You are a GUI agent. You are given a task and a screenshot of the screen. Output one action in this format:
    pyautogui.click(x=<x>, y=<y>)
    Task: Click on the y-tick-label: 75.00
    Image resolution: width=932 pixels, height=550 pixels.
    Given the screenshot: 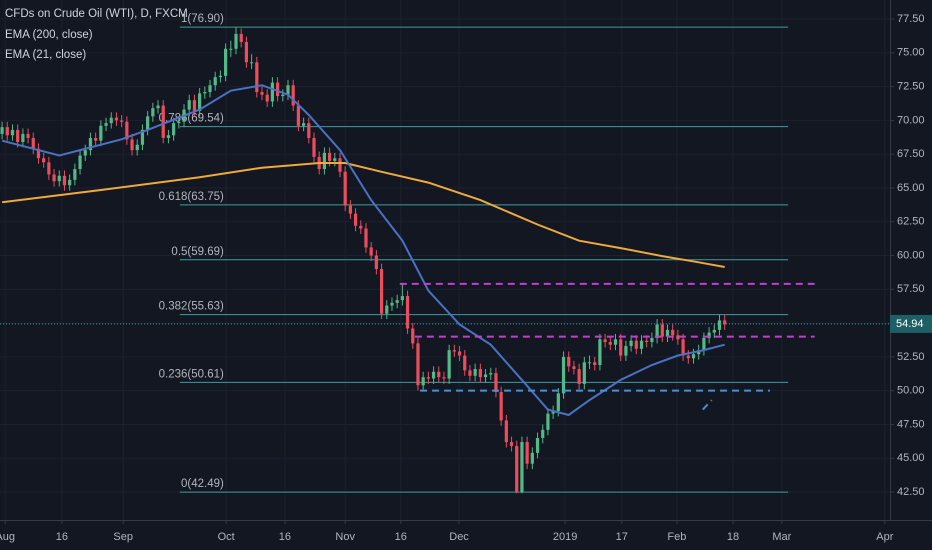 What is the action you would take?
    pyautogui.click(x=911, y=53)
    